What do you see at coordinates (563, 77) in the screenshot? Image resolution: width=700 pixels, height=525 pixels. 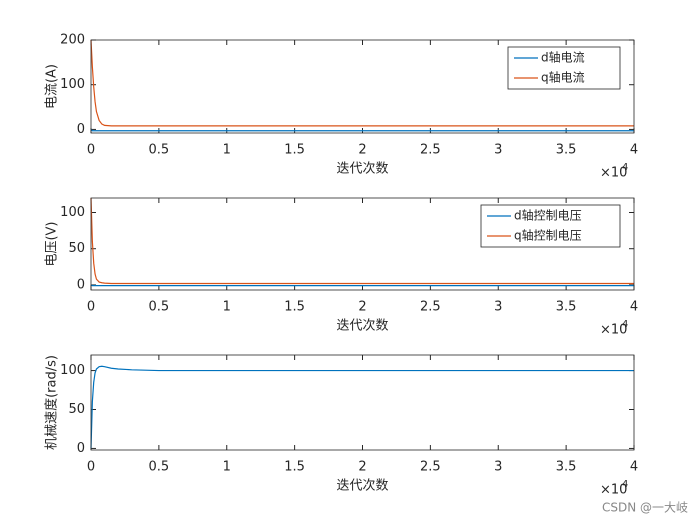 I see `legend-label: q轴电流` at bounding box center [563, 77].